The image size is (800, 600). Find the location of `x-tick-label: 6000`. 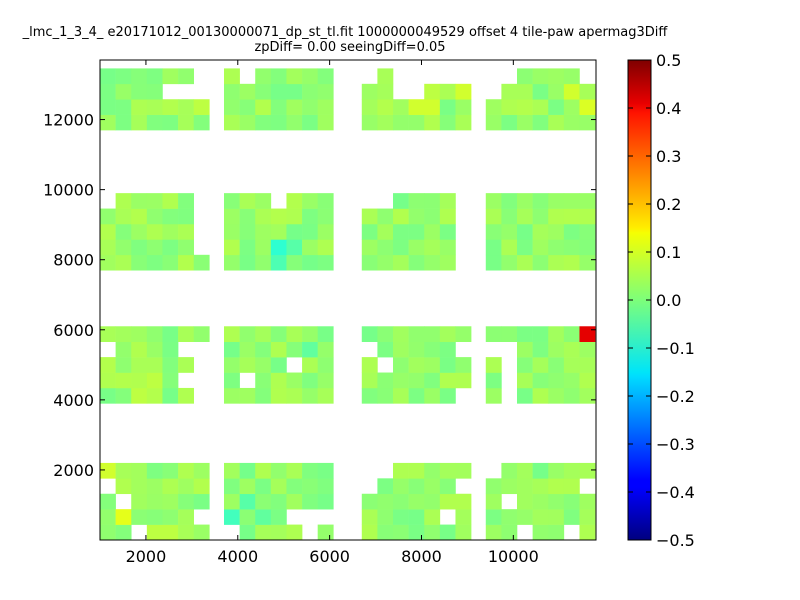

x-tick-label: 6000 is located at coordinates (329, 556).